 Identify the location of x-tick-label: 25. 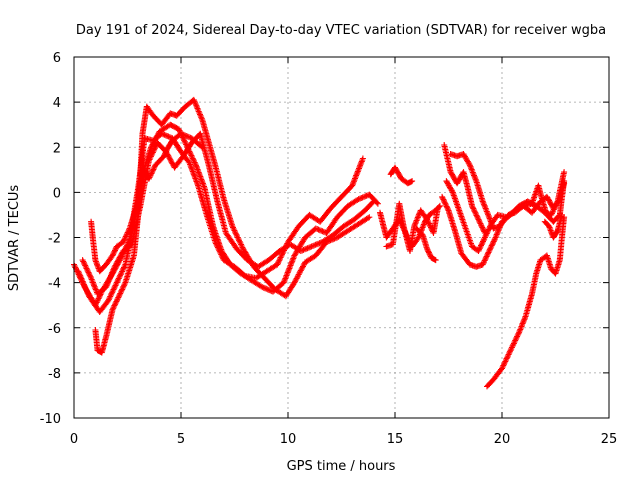
(609, 439).